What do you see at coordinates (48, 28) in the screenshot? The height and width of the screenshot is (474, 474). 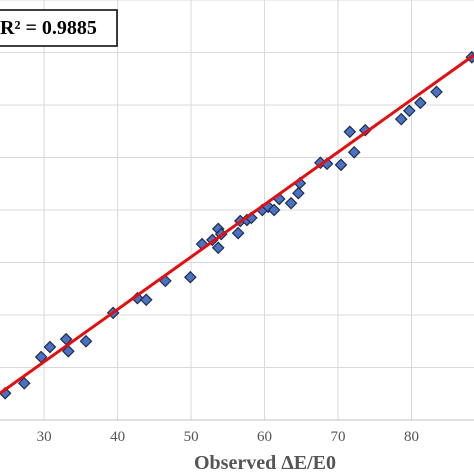 I see `r2-annotation: R² = 0.9885` at bounding box center [48, 28].